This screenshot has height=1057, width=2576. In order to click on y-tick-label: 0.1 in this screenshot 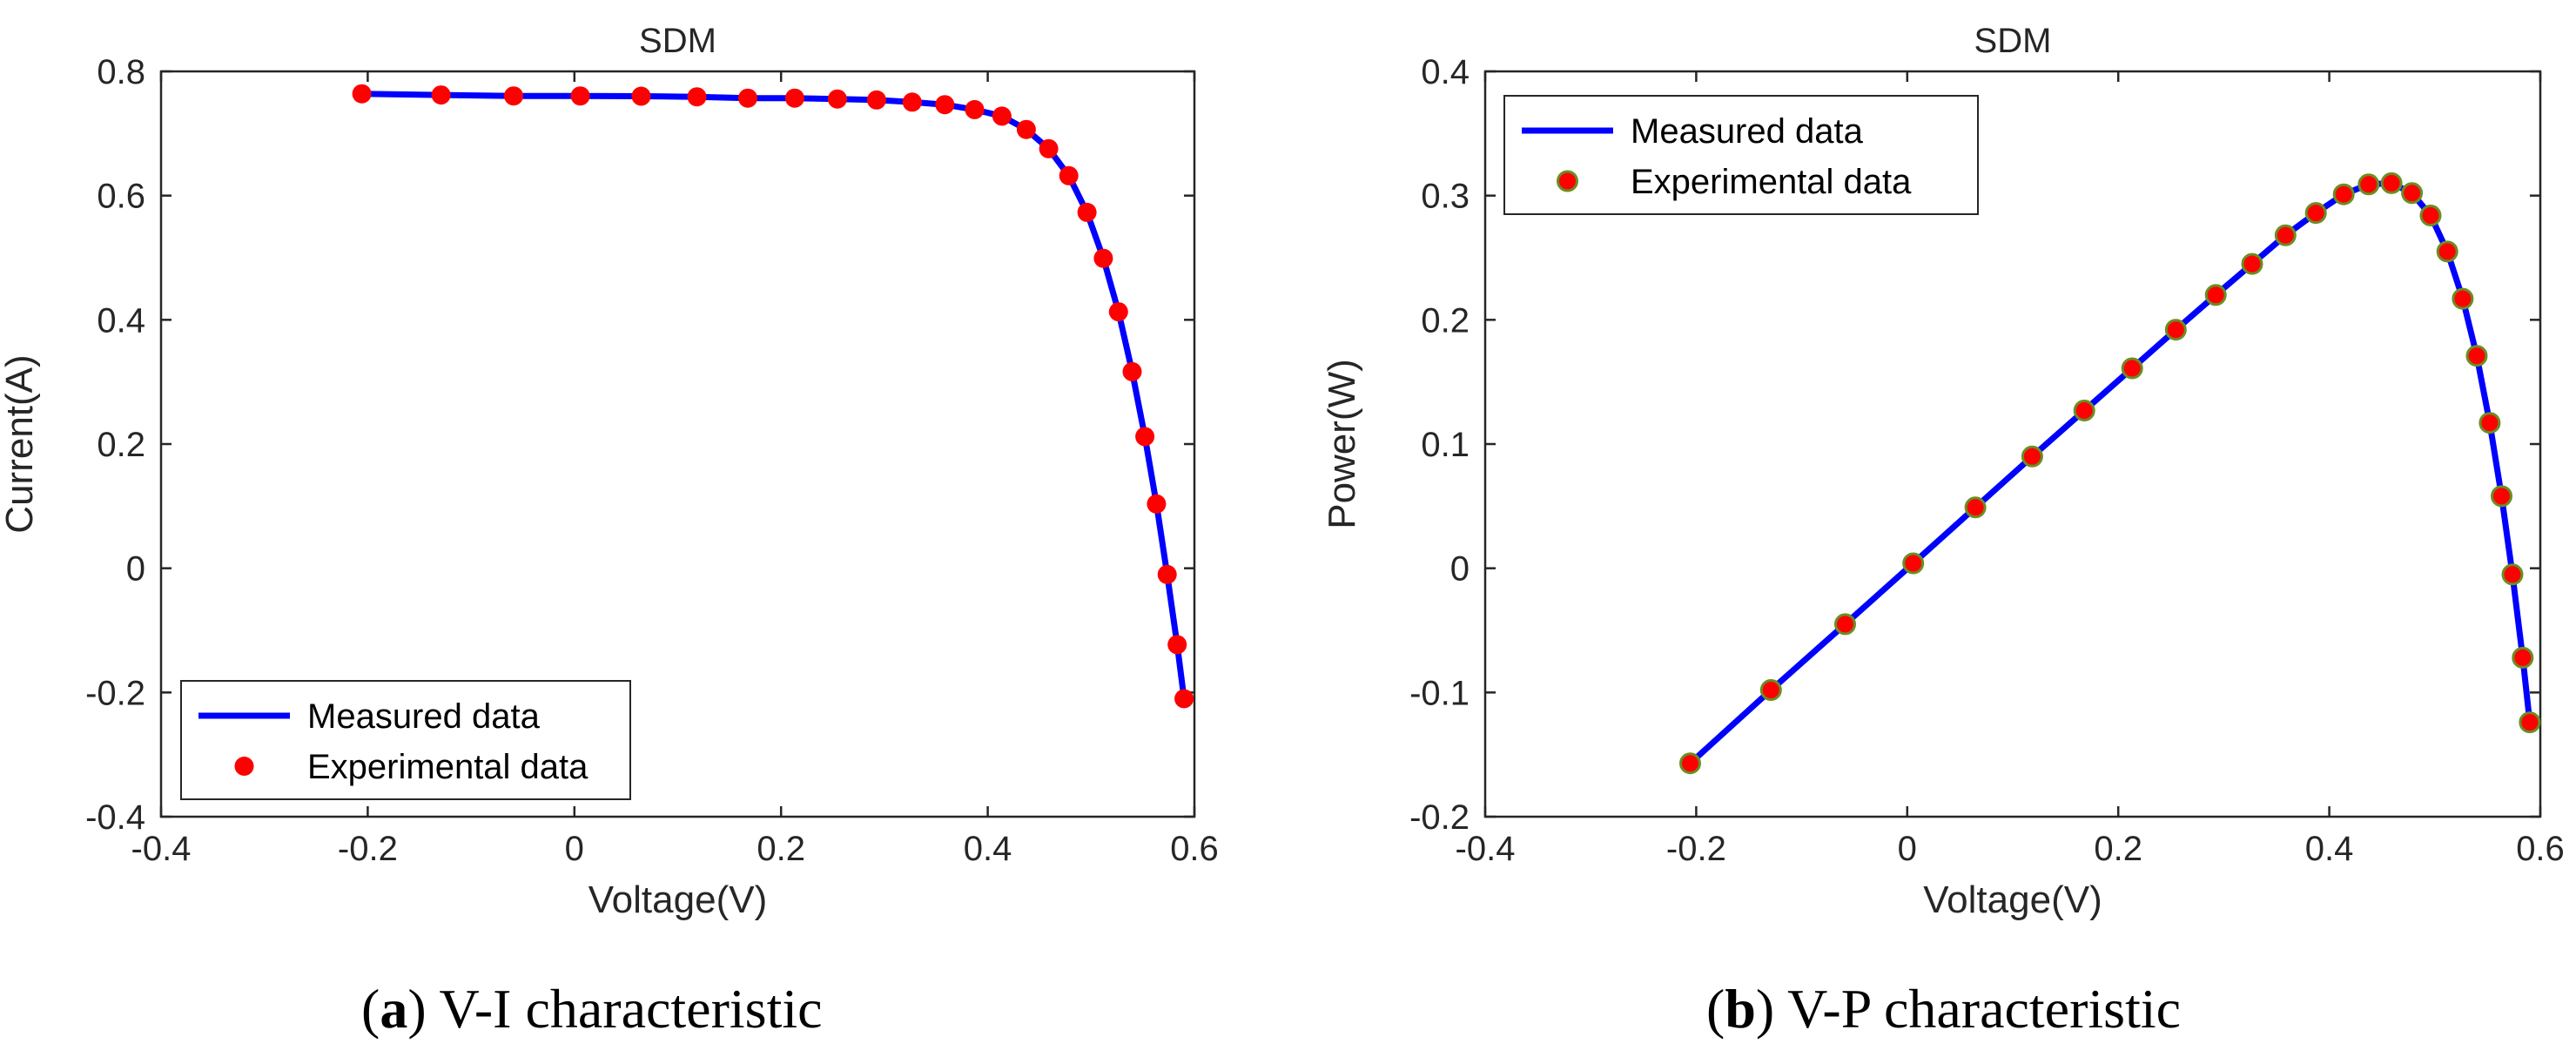, I will do `click(1445, 445)`.